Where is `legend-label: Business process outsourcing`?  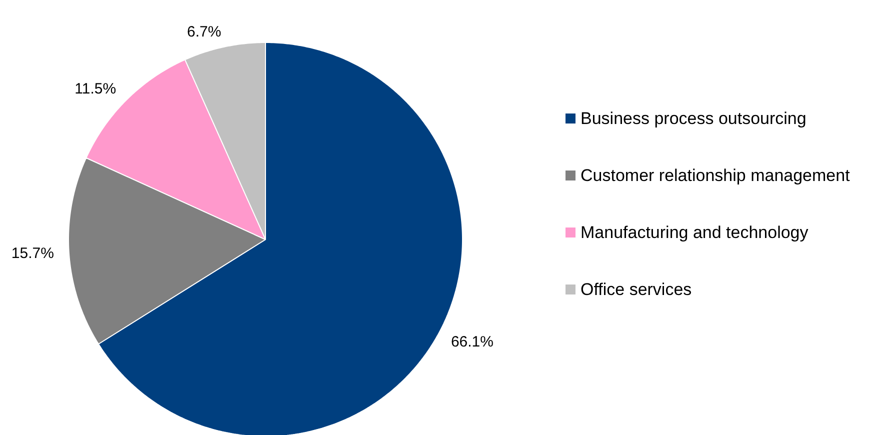 legend-label: Business process outsourcing is located at coordinates (693, 118).